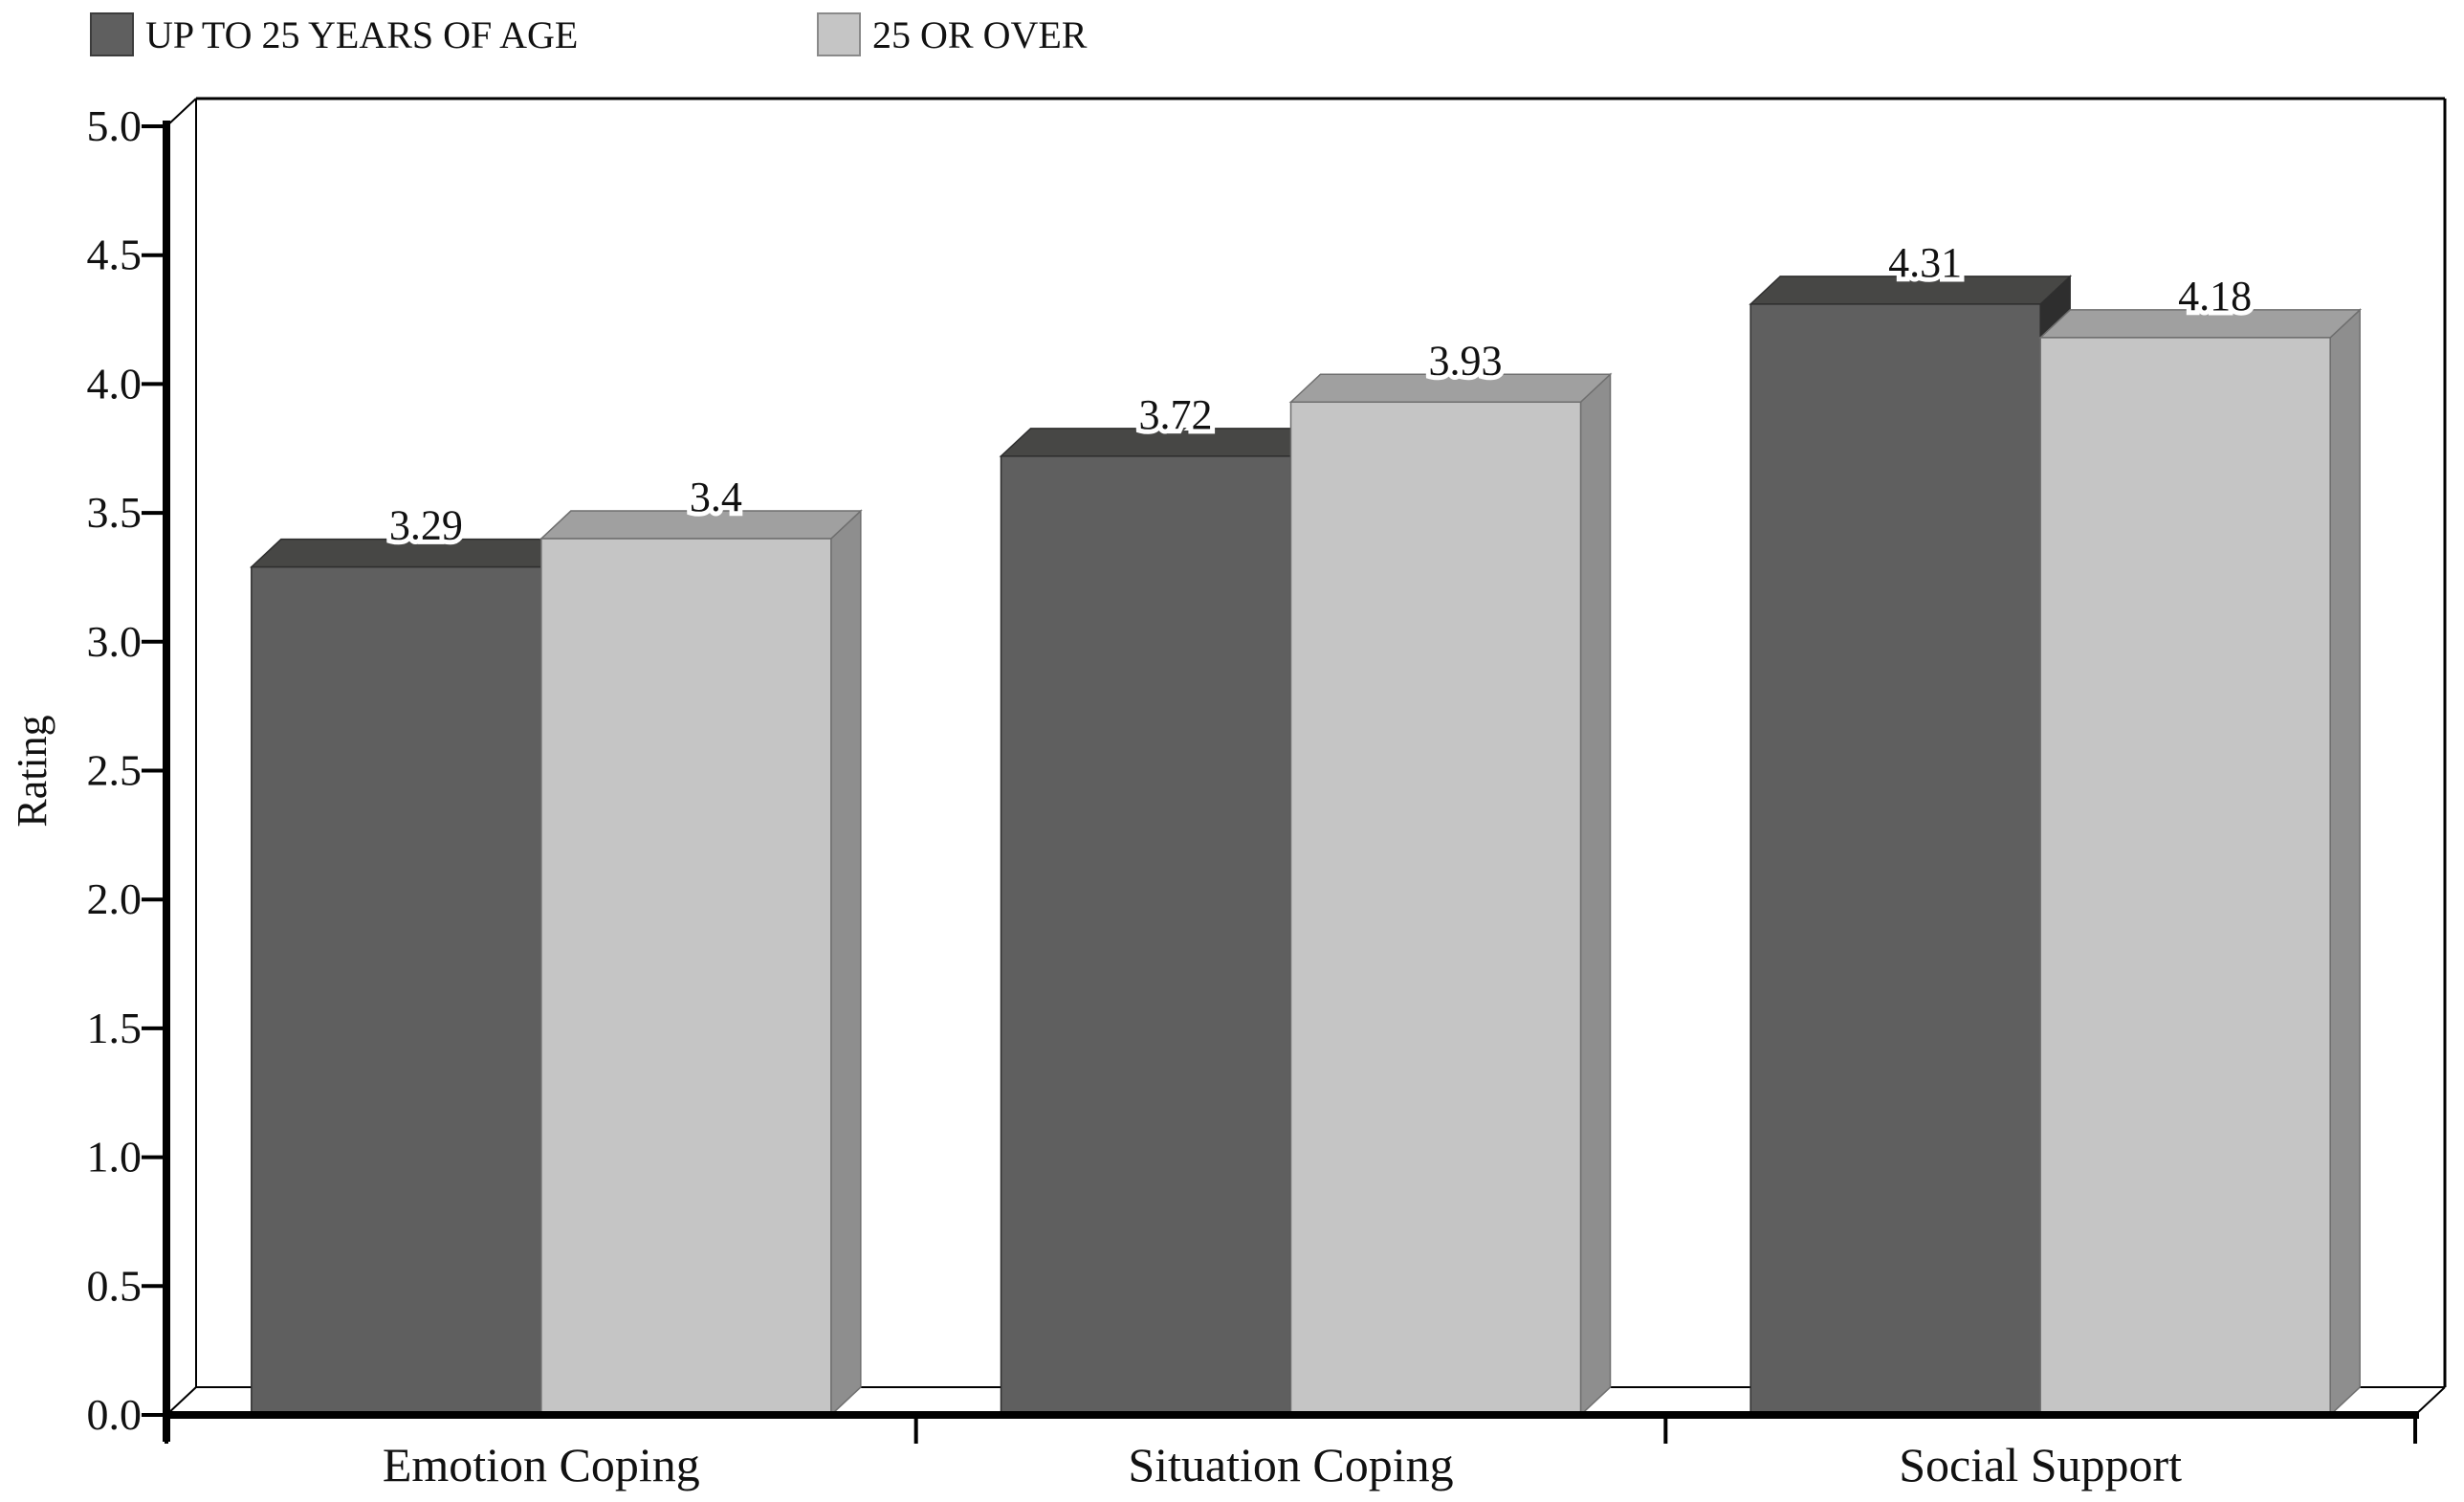  Describe the element at coordinates (115, 1285) in the screenshot. I see `y-tick-label: 0.5` at that location.